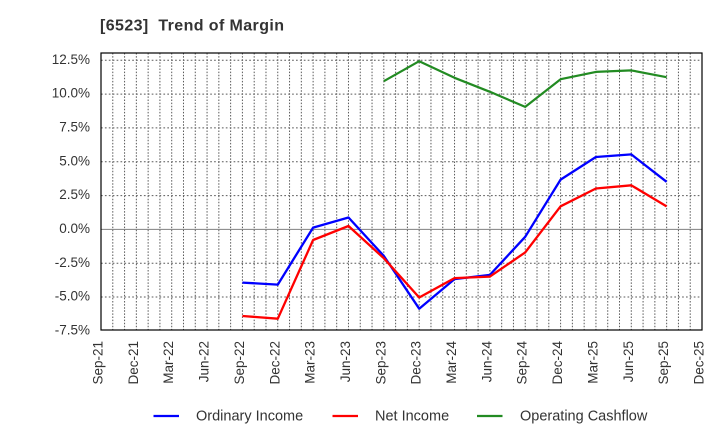  I want to click on svg-text: Mar-25, so click(592, 362).